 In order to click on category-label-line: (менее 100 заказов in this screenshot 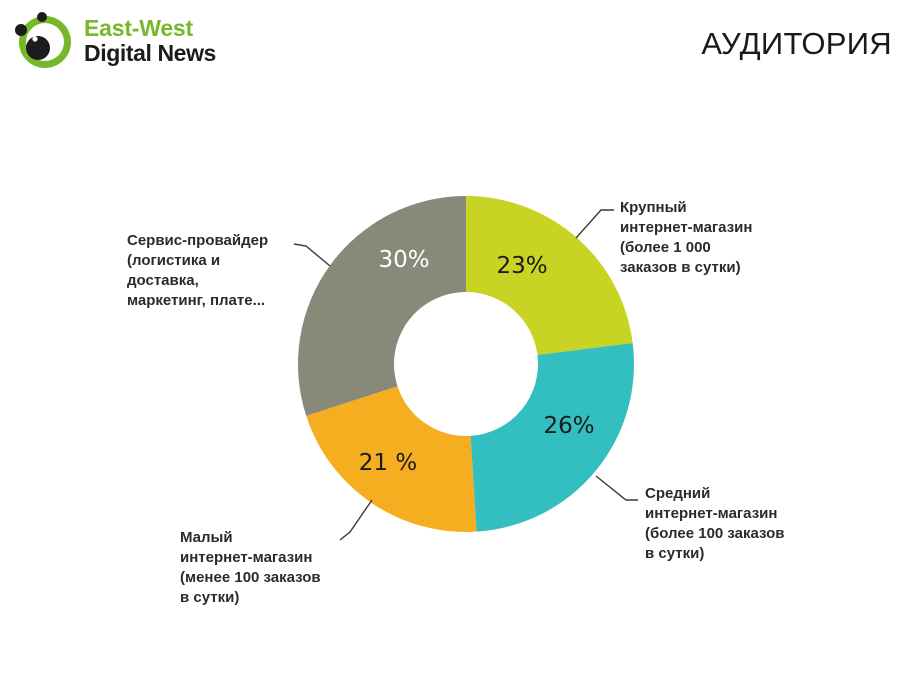, I will do `click(250, 577)`.